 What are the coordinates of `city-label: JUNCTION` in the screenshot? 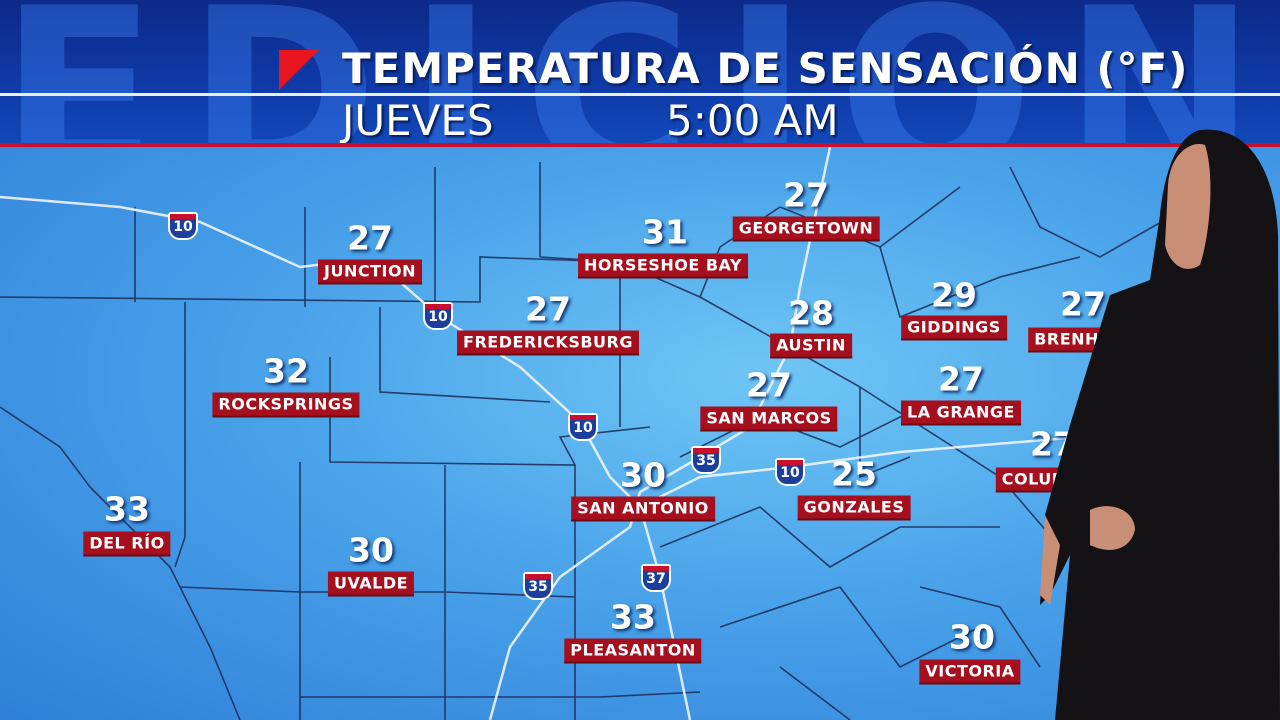 It's located at (370, 272).